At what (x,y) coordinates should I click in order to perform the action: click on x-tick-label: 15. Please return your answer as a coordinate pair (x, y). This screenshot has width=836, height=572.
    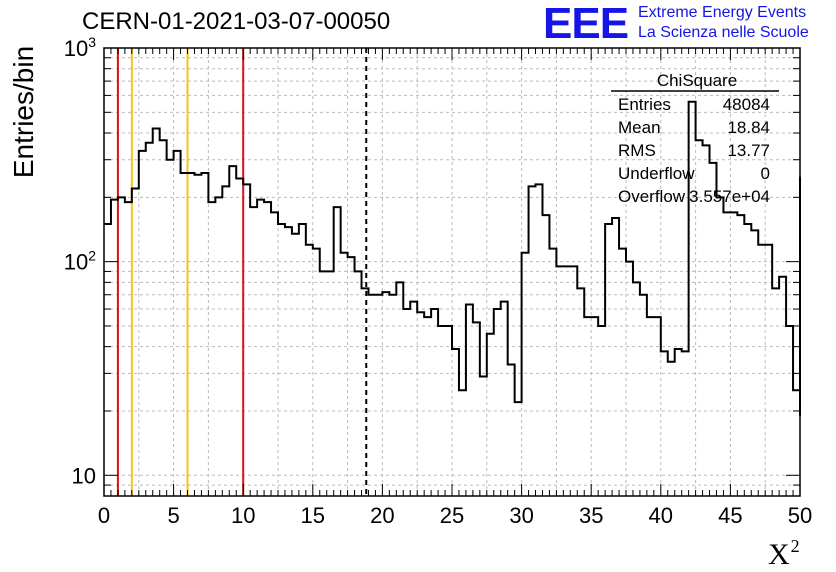
    Looking at the image, I should click on (313, 515).